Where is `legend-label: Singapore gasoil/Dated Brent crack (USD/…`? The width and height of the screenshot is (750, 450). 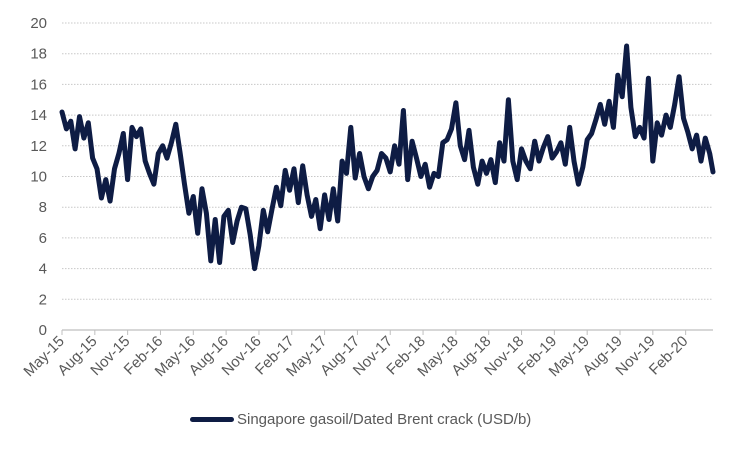 legend-label: Singapore gasoil/Dated Brent crack (USD/… is located at coordinates (384, 419).